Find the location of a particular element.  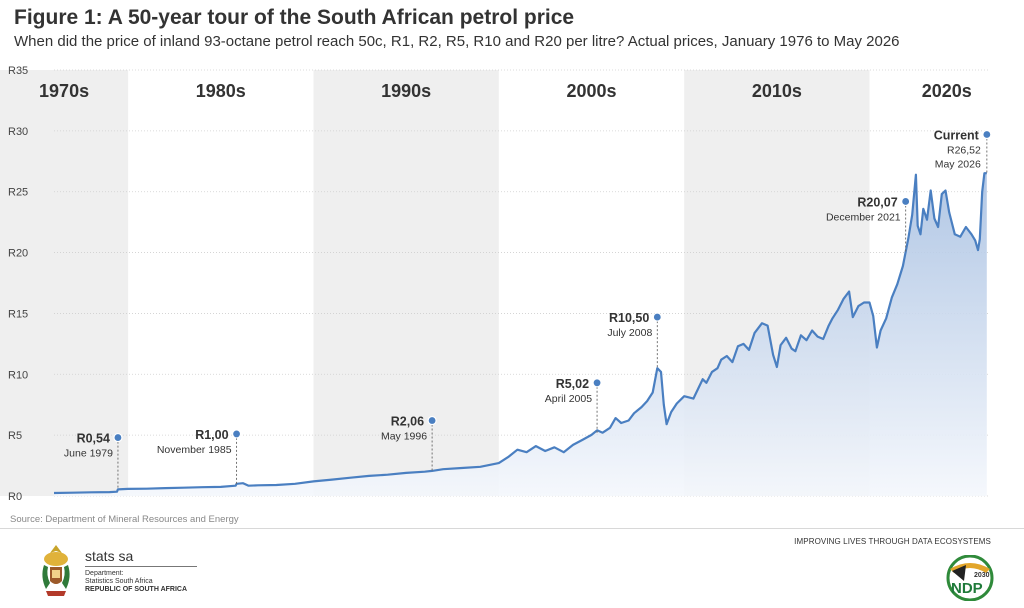

milestone-date: November 1985 is located at coordinates (194, 450).